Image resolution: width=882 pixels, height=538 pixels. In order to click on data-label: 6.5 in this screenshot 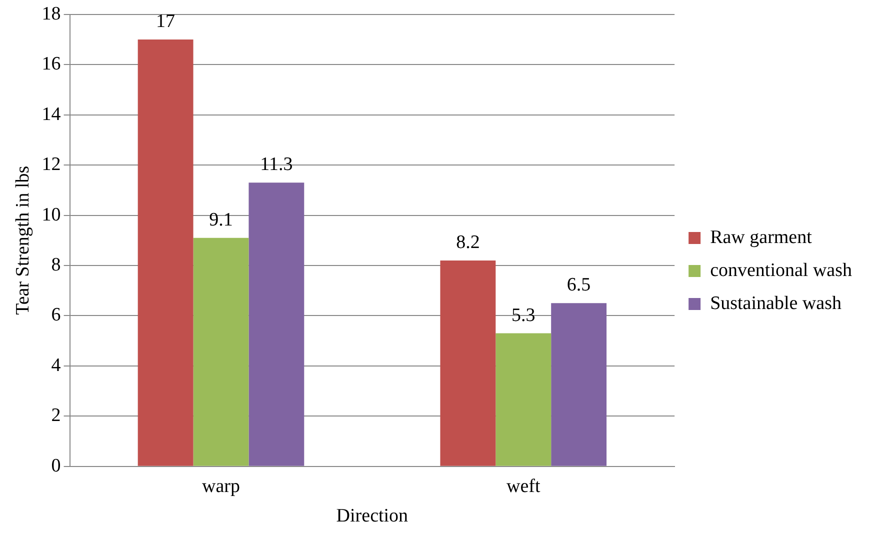, I will do `click(578, 285)`.